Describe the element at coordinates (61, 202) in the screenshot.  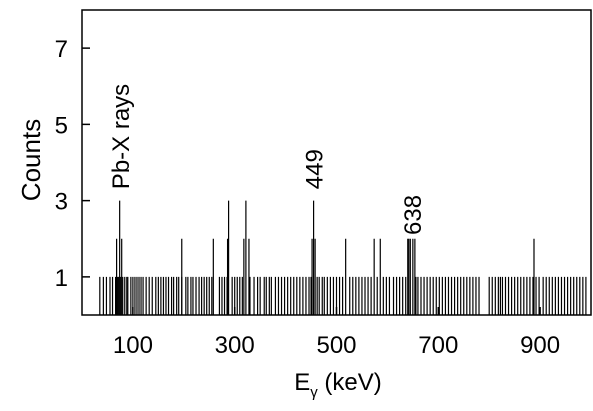
I see `y-tick-label: 3` at that location.